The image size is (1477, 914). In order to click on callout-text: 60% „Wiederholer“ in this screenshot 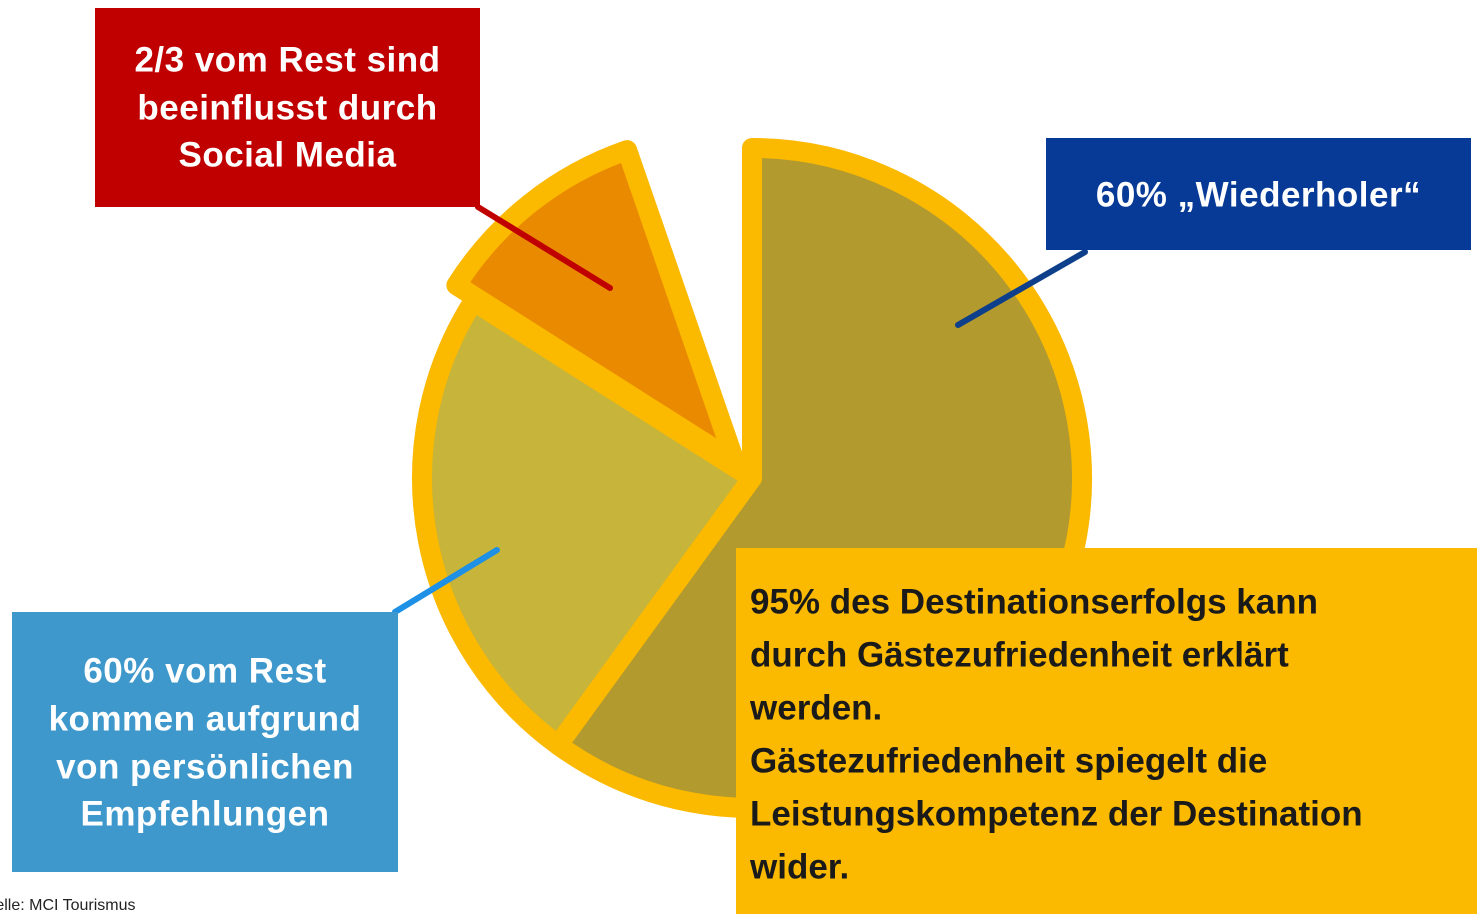, I will do `click(1258, 194)`.